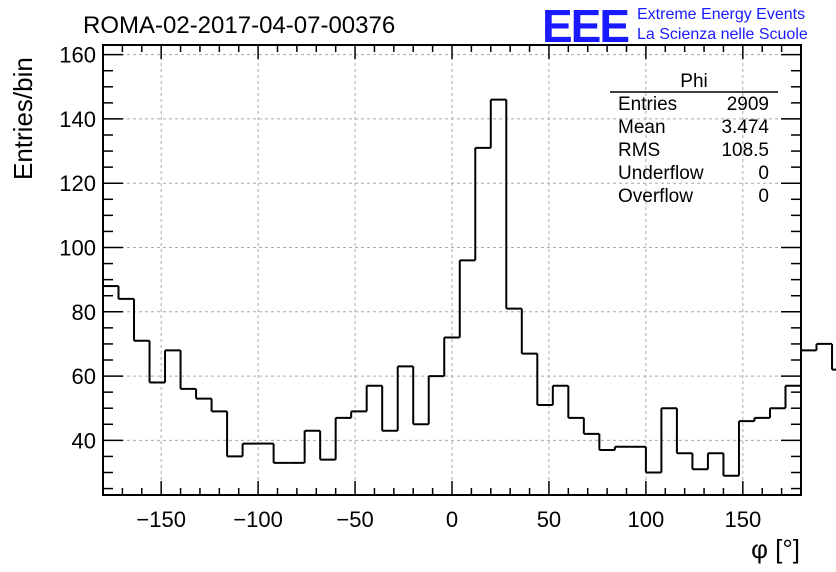 Image resolution: width=836 pixels, height=572 pixels. I want to click on x-axis-title: φ [°], so click(775, 549).